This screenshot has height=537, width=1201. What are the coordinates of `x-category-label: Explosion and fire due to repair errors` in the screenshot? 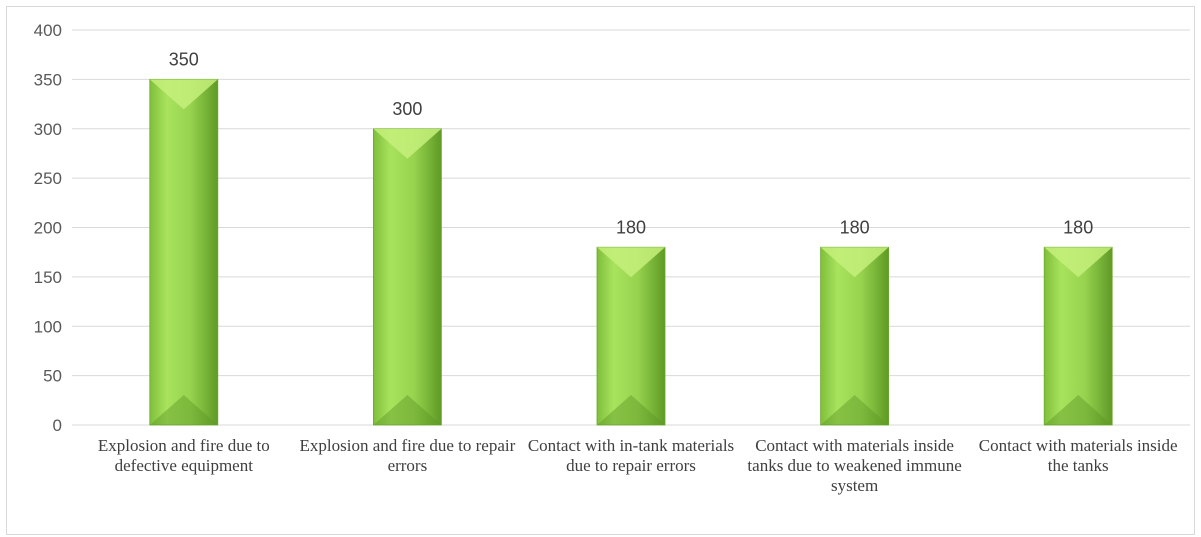 It's located at (407, 455).